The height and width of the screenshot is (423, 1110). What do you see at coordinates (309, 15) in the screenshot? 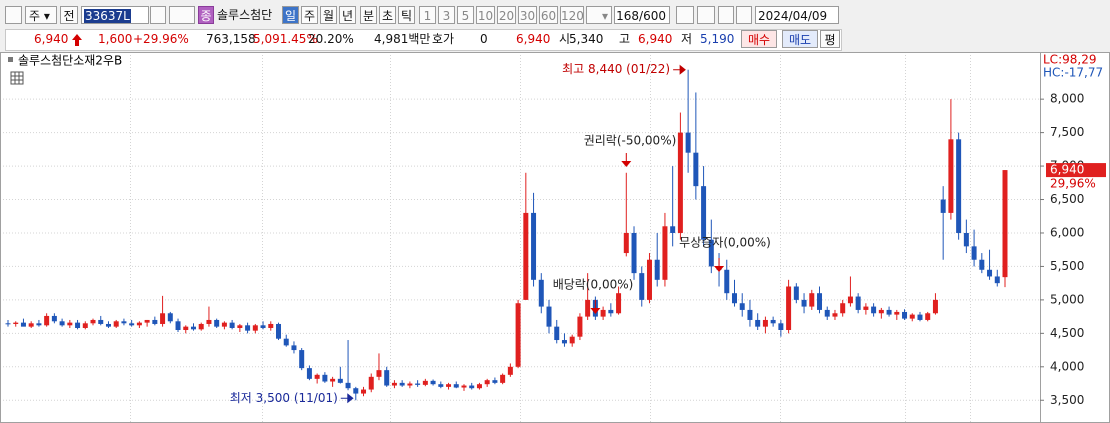
I see `period-button: 주` at bounding box center [309, 15].